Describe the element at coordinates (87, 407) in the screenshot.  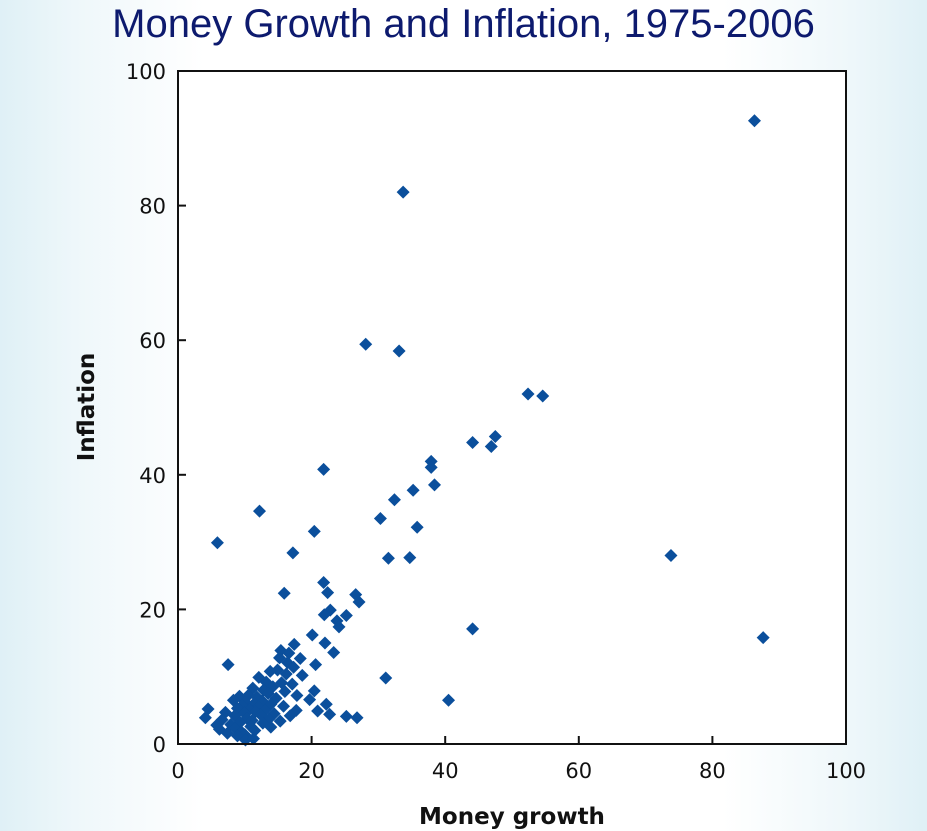
I see `y-axis-label: Inflation` at that location.